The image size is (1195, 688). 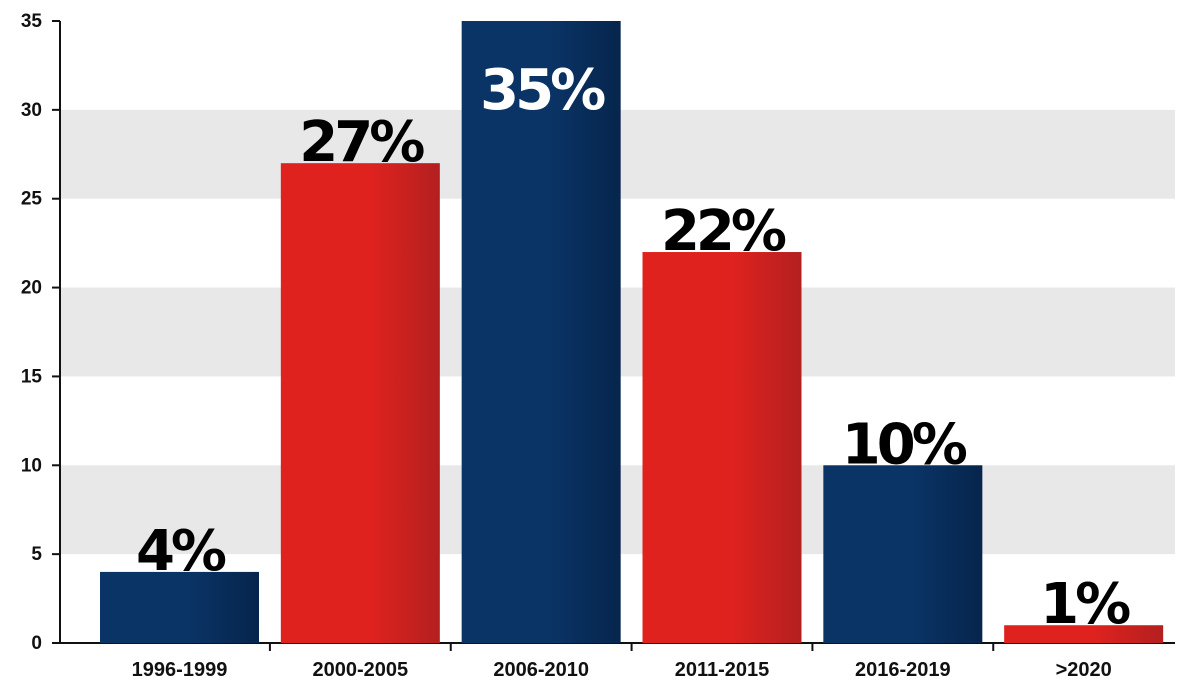 I want to click on data-label: 4%, so click(x=181, y=551).